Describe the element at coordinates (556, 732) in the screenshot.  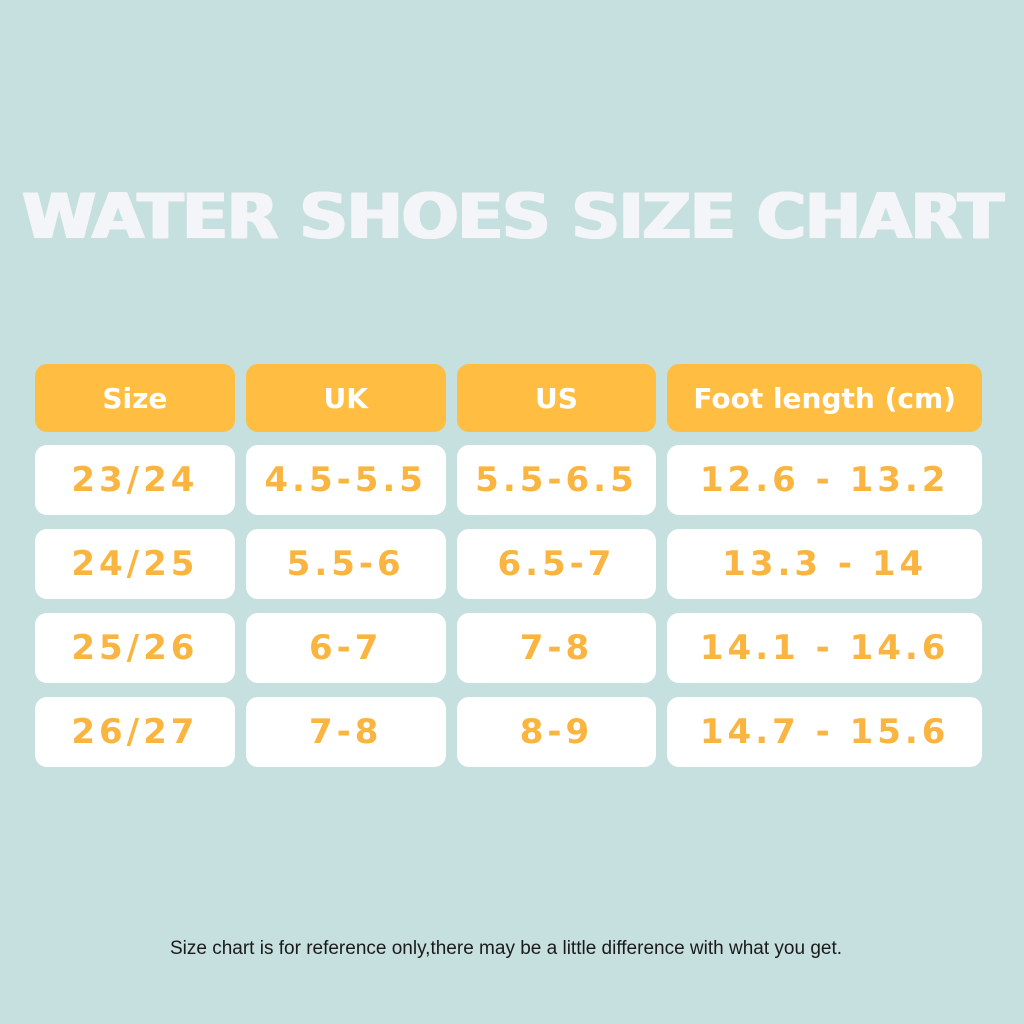
I see `cell-us: 8-9` at that location.